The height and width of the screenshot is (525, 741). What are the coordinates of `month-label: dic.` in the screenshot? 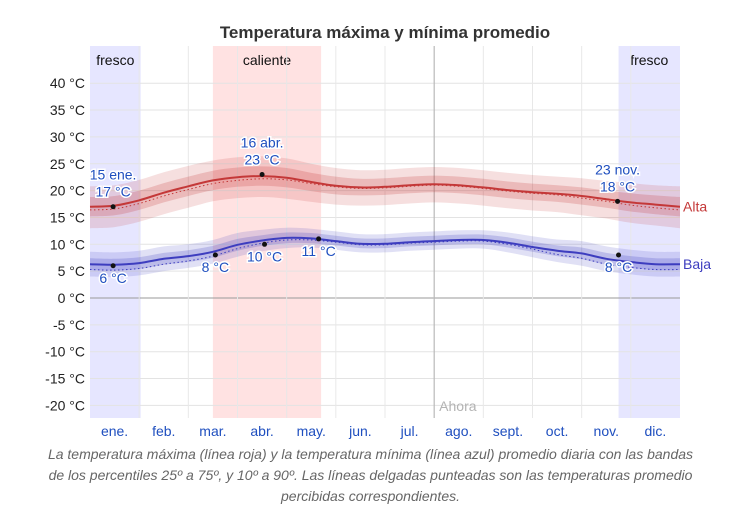 It's located at (656, 431).